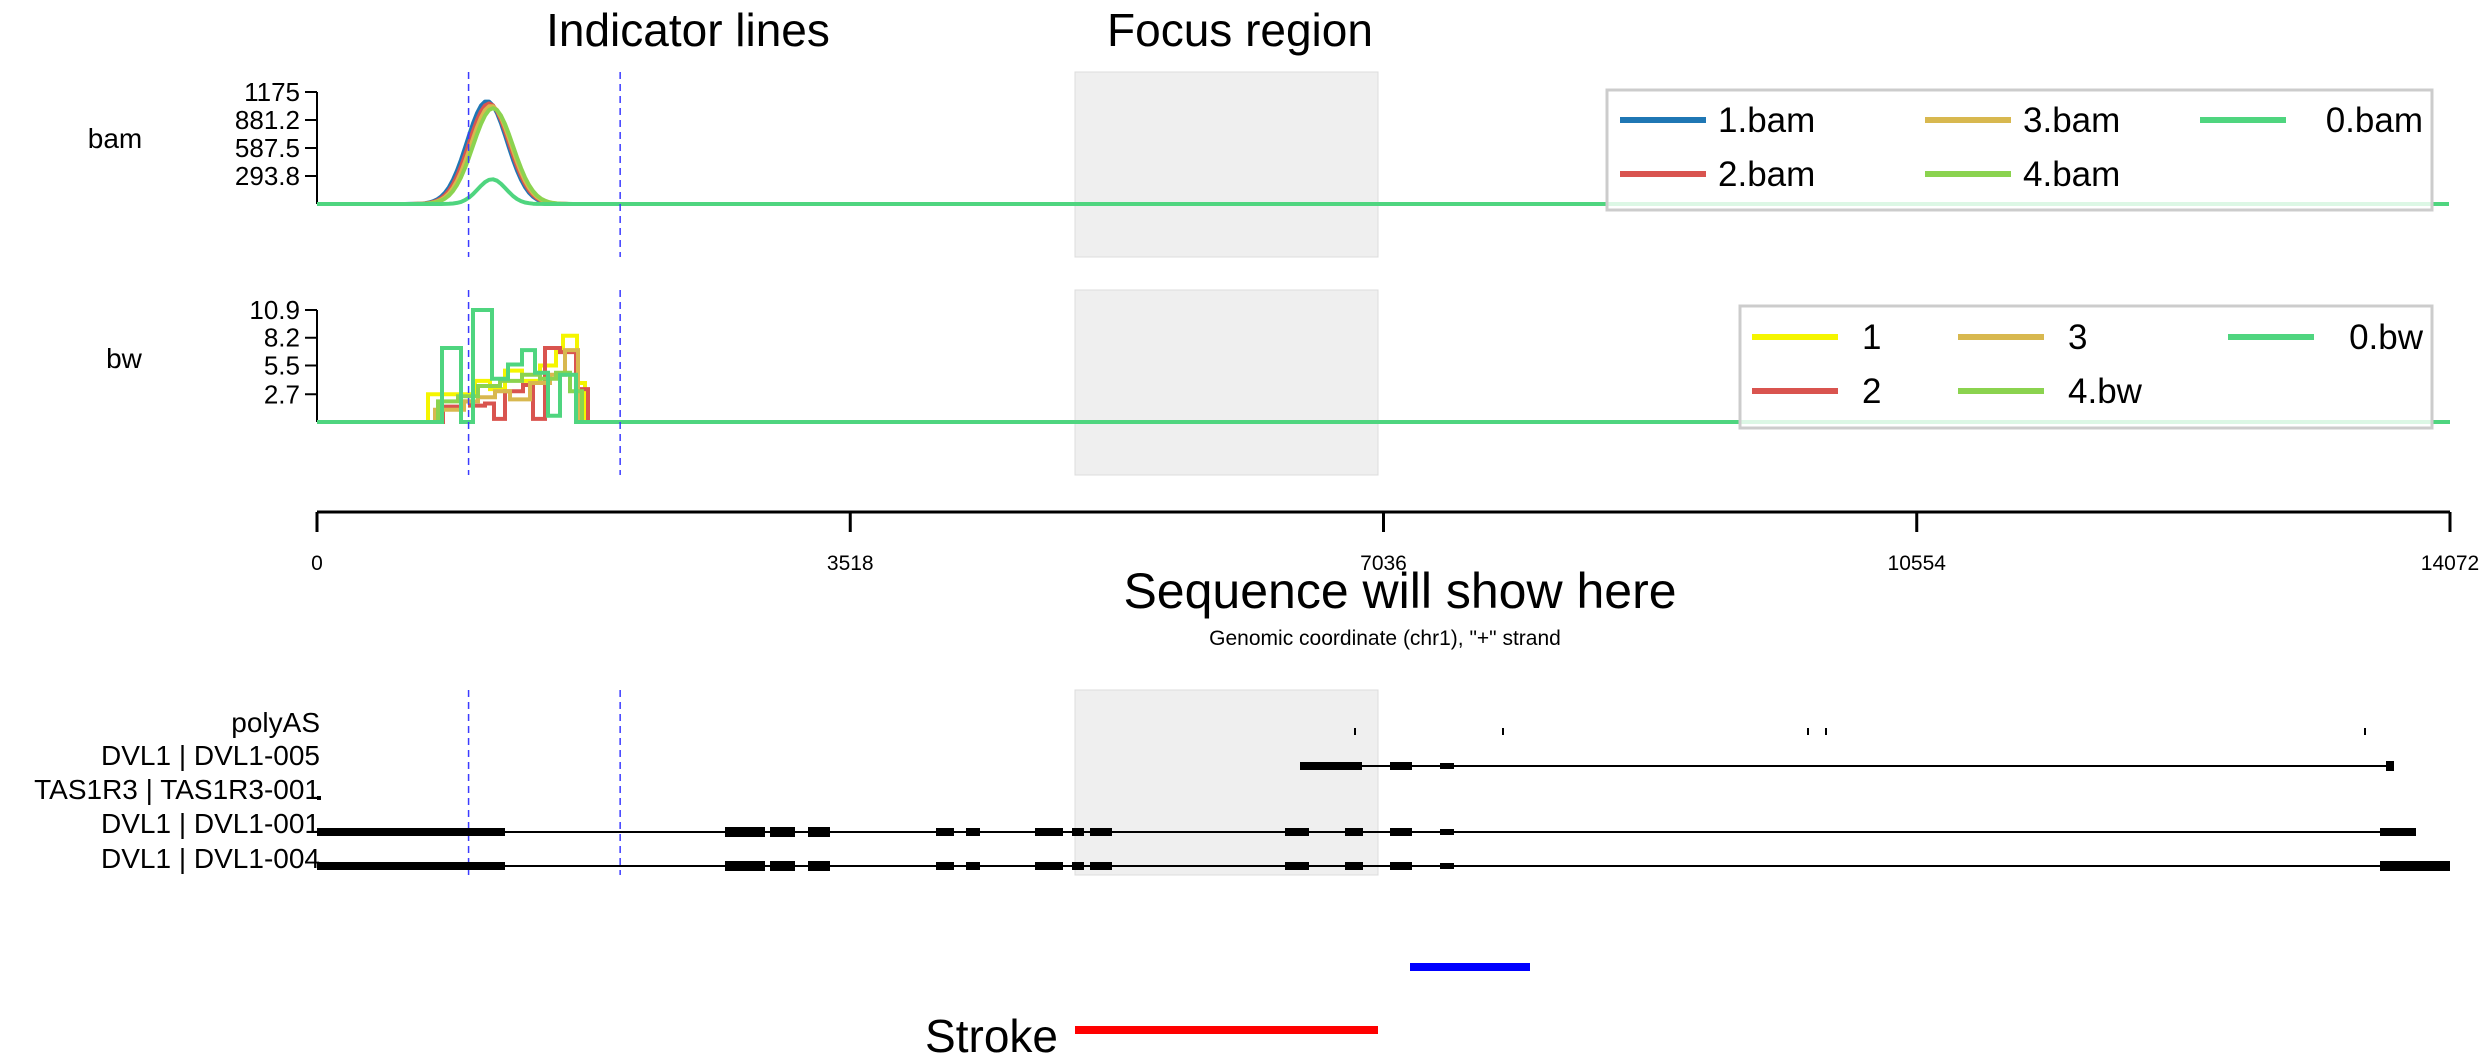 The height and width of the screenshot is (1063, 2481). What do you see at coordinates (210, 858) in the screenshot?
I see `annotation-label-dvl1-004: DVL1 | DVL1-004` at bounding box center [210, 858].